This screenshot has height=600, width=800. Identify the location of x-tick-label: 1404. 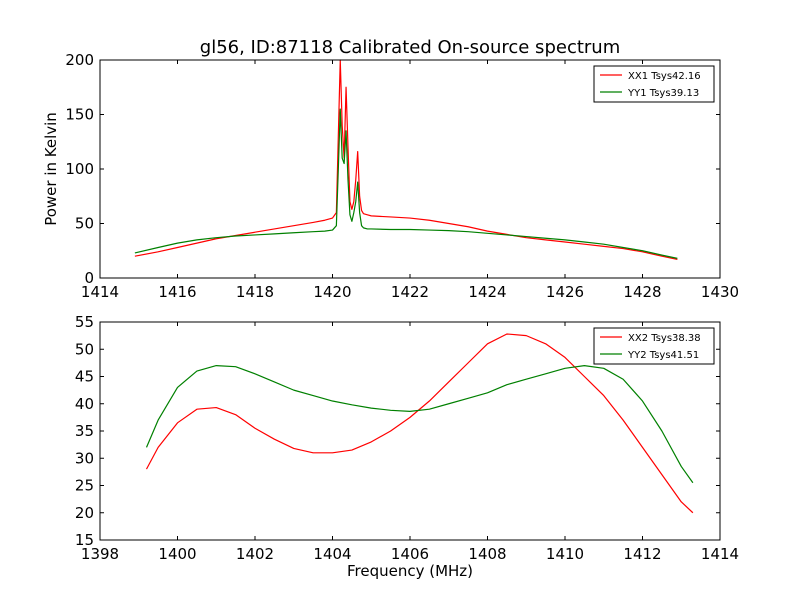
(332, 554).